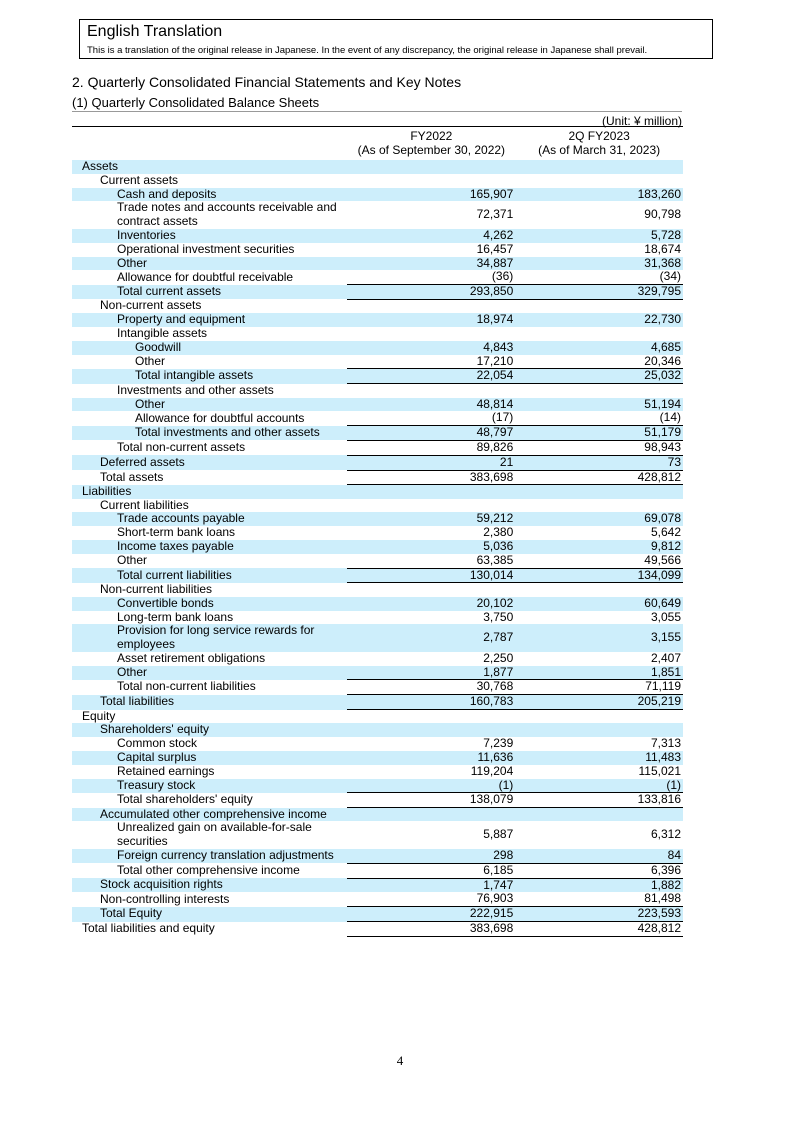  I want to click on value-2q-fy2023: 3,155, so click(599, 638).